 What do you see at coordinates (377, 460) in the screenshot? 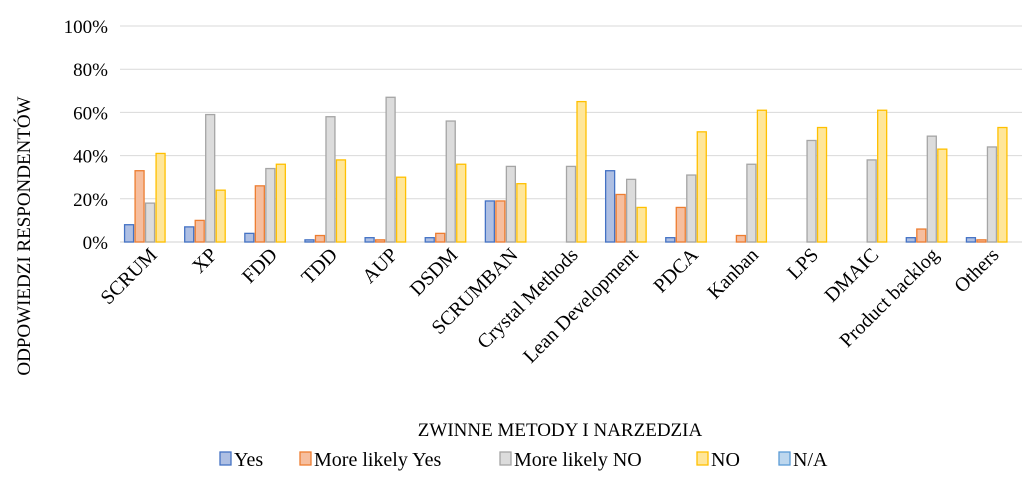
I see `legend-label: More likely Yes` at bounding box center [377, 460].